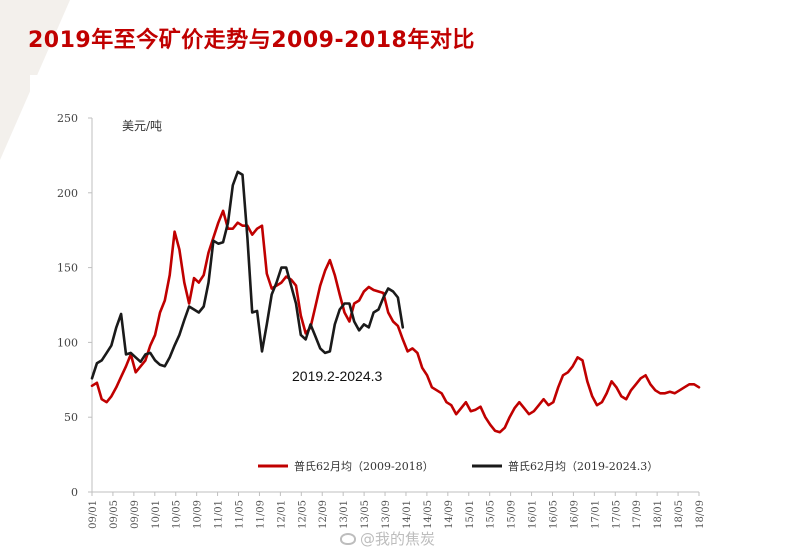  I want to click on x-tick-label: 15/05, so click(491, 514).